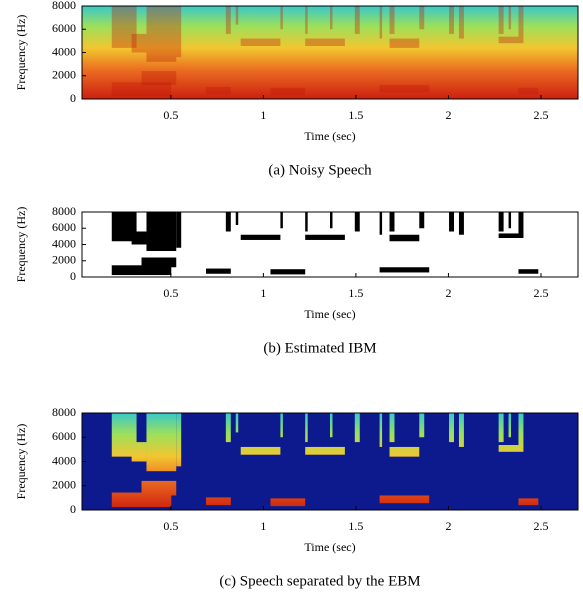 This screenshot has width=583, height=598. Describe the element at coordinates (319, 581) in the screenshot. I see `caption: (c) Speech separated by the EBM` at that location.